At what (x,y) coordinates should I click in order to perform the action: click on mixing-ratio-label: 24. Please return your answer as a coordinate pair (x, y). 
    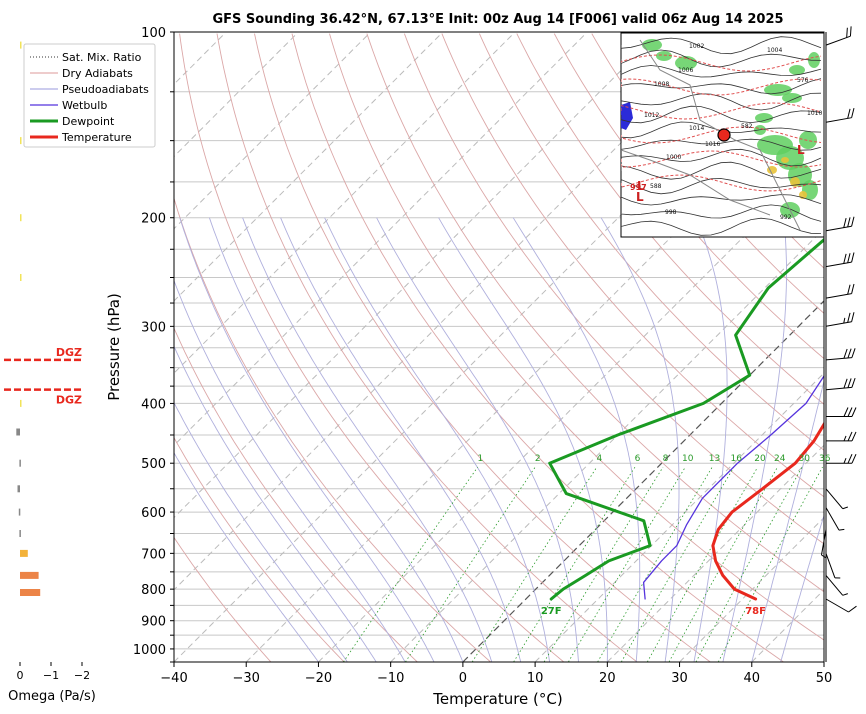
    Looking at the image, I should click on (780, 459).